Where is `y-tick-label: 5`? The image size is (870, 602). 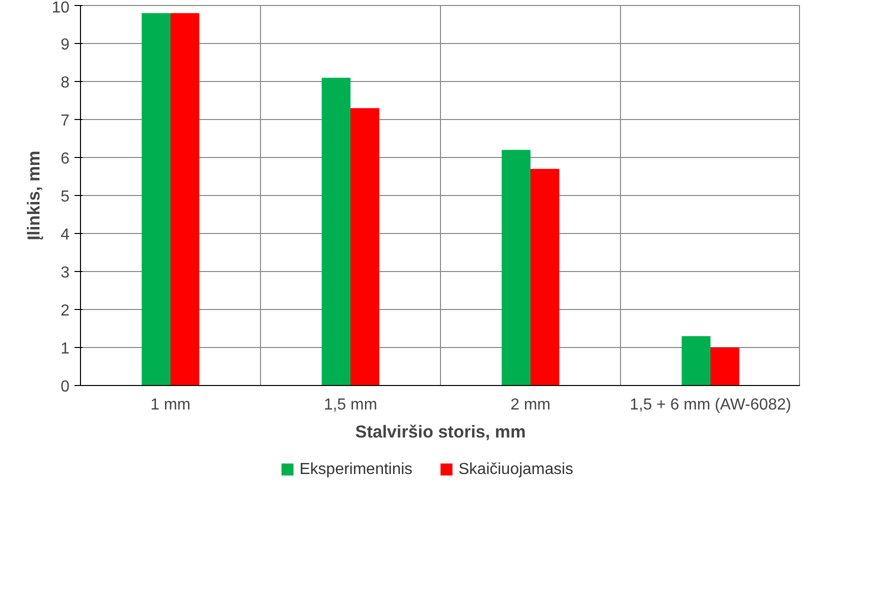 y-tick-label: 5 is located at coordinates (65, 197).